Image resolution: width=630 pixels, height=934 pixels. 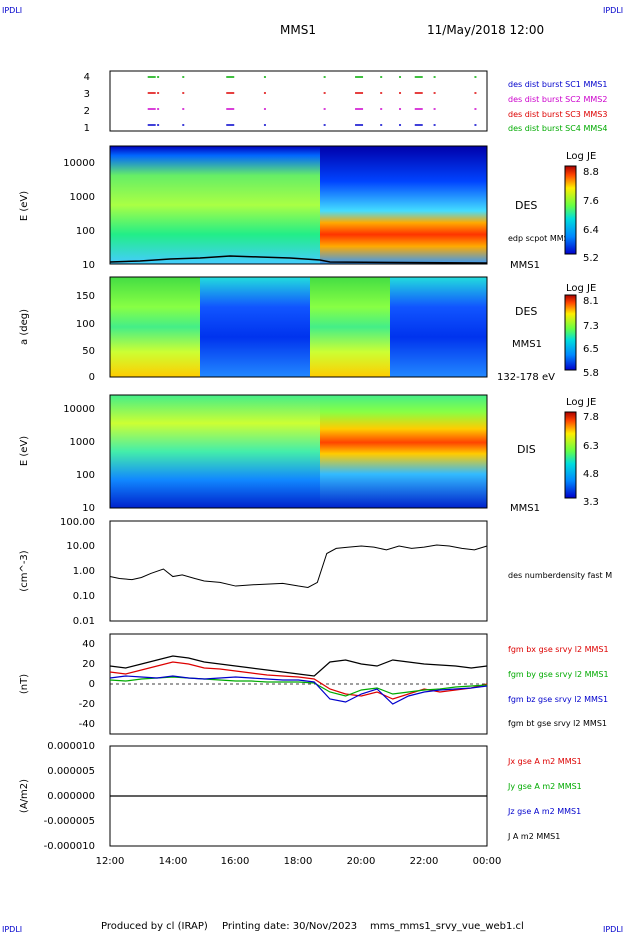 I want to click on des-pitch-frame, so click(x=298, y=327).